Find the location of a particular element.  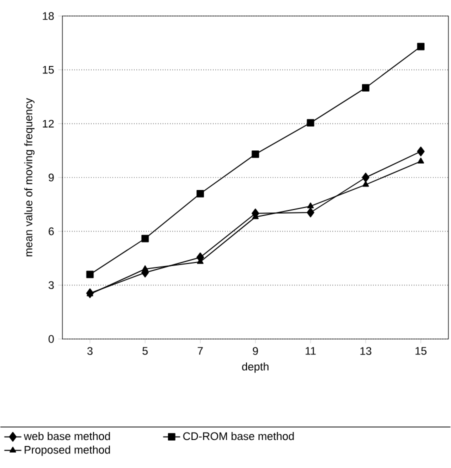

x-tick-label: 15 is located at coordinates (421, 351).